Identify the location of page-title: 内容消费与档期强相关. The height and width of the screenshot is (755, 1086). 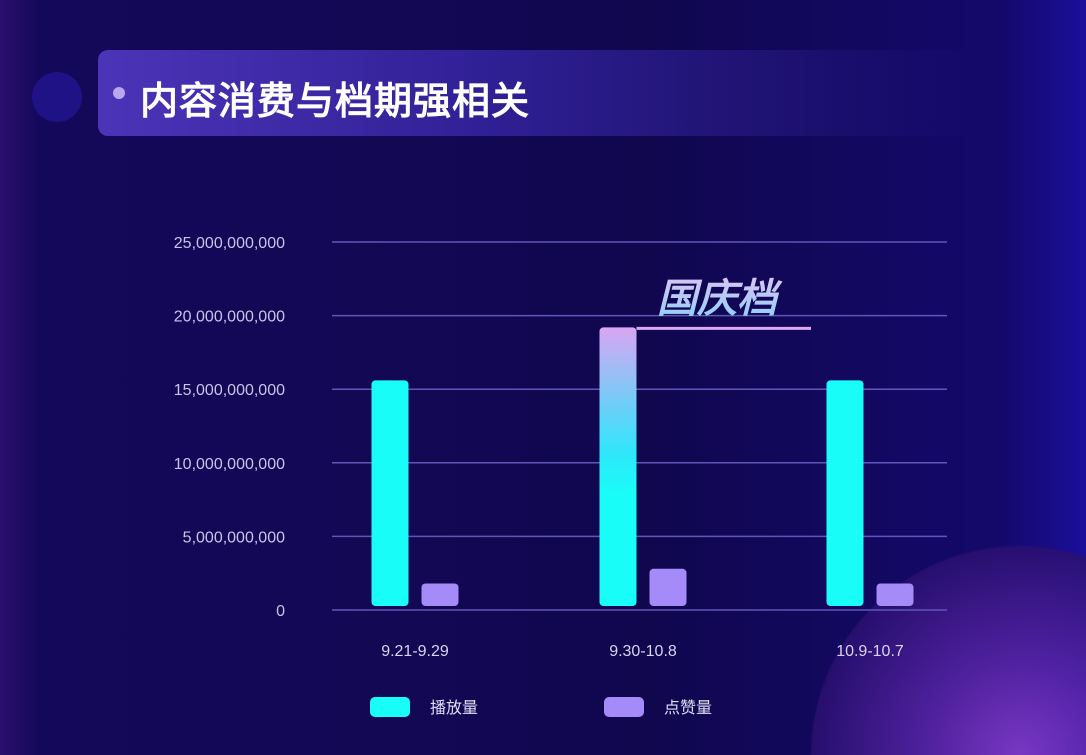
(335, 102).